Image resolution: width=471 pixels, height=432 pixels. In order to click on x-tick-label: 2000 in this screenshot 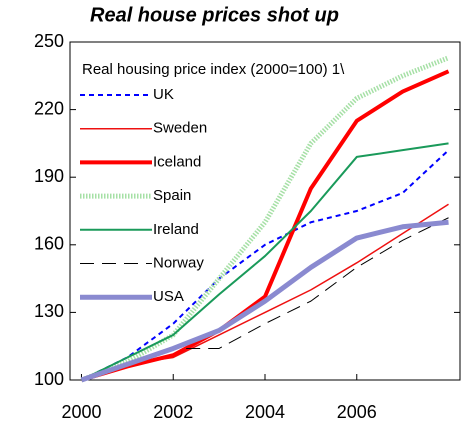, I will do `click(81, 412)`.